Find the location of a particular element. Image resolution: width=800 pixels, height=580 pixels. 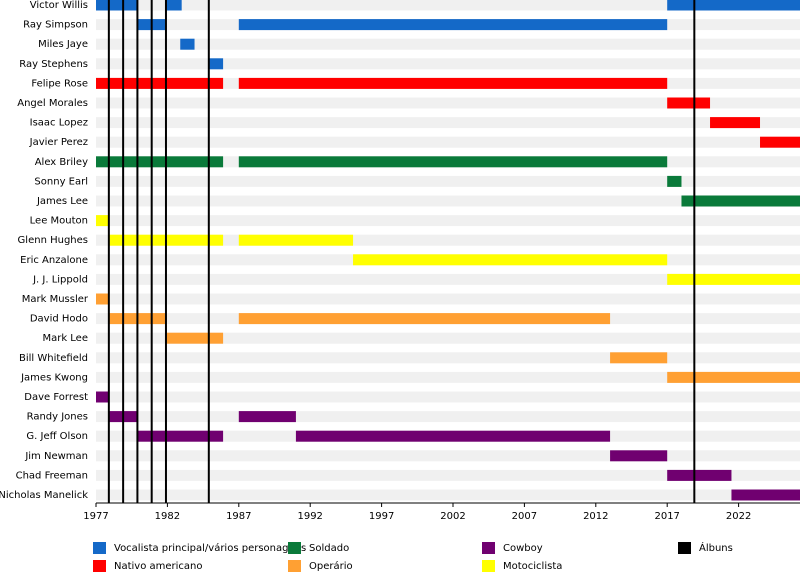

member-name: Chad Freeman is located at coordinates (52, 475).